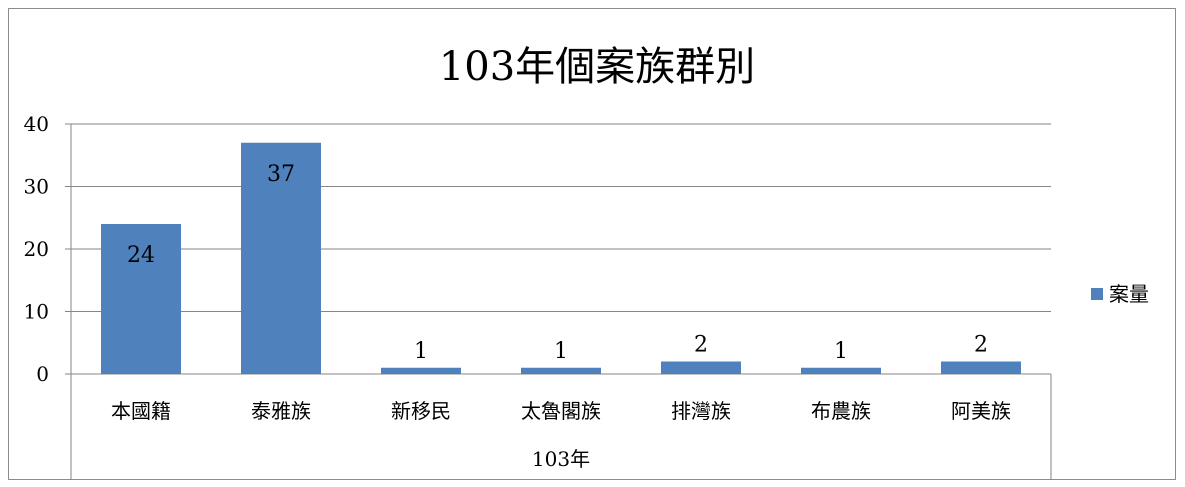 Image resolution: width=1185 pixels, height=487 pixels. I want to click on category-label: 新移民, so click(421, 411).